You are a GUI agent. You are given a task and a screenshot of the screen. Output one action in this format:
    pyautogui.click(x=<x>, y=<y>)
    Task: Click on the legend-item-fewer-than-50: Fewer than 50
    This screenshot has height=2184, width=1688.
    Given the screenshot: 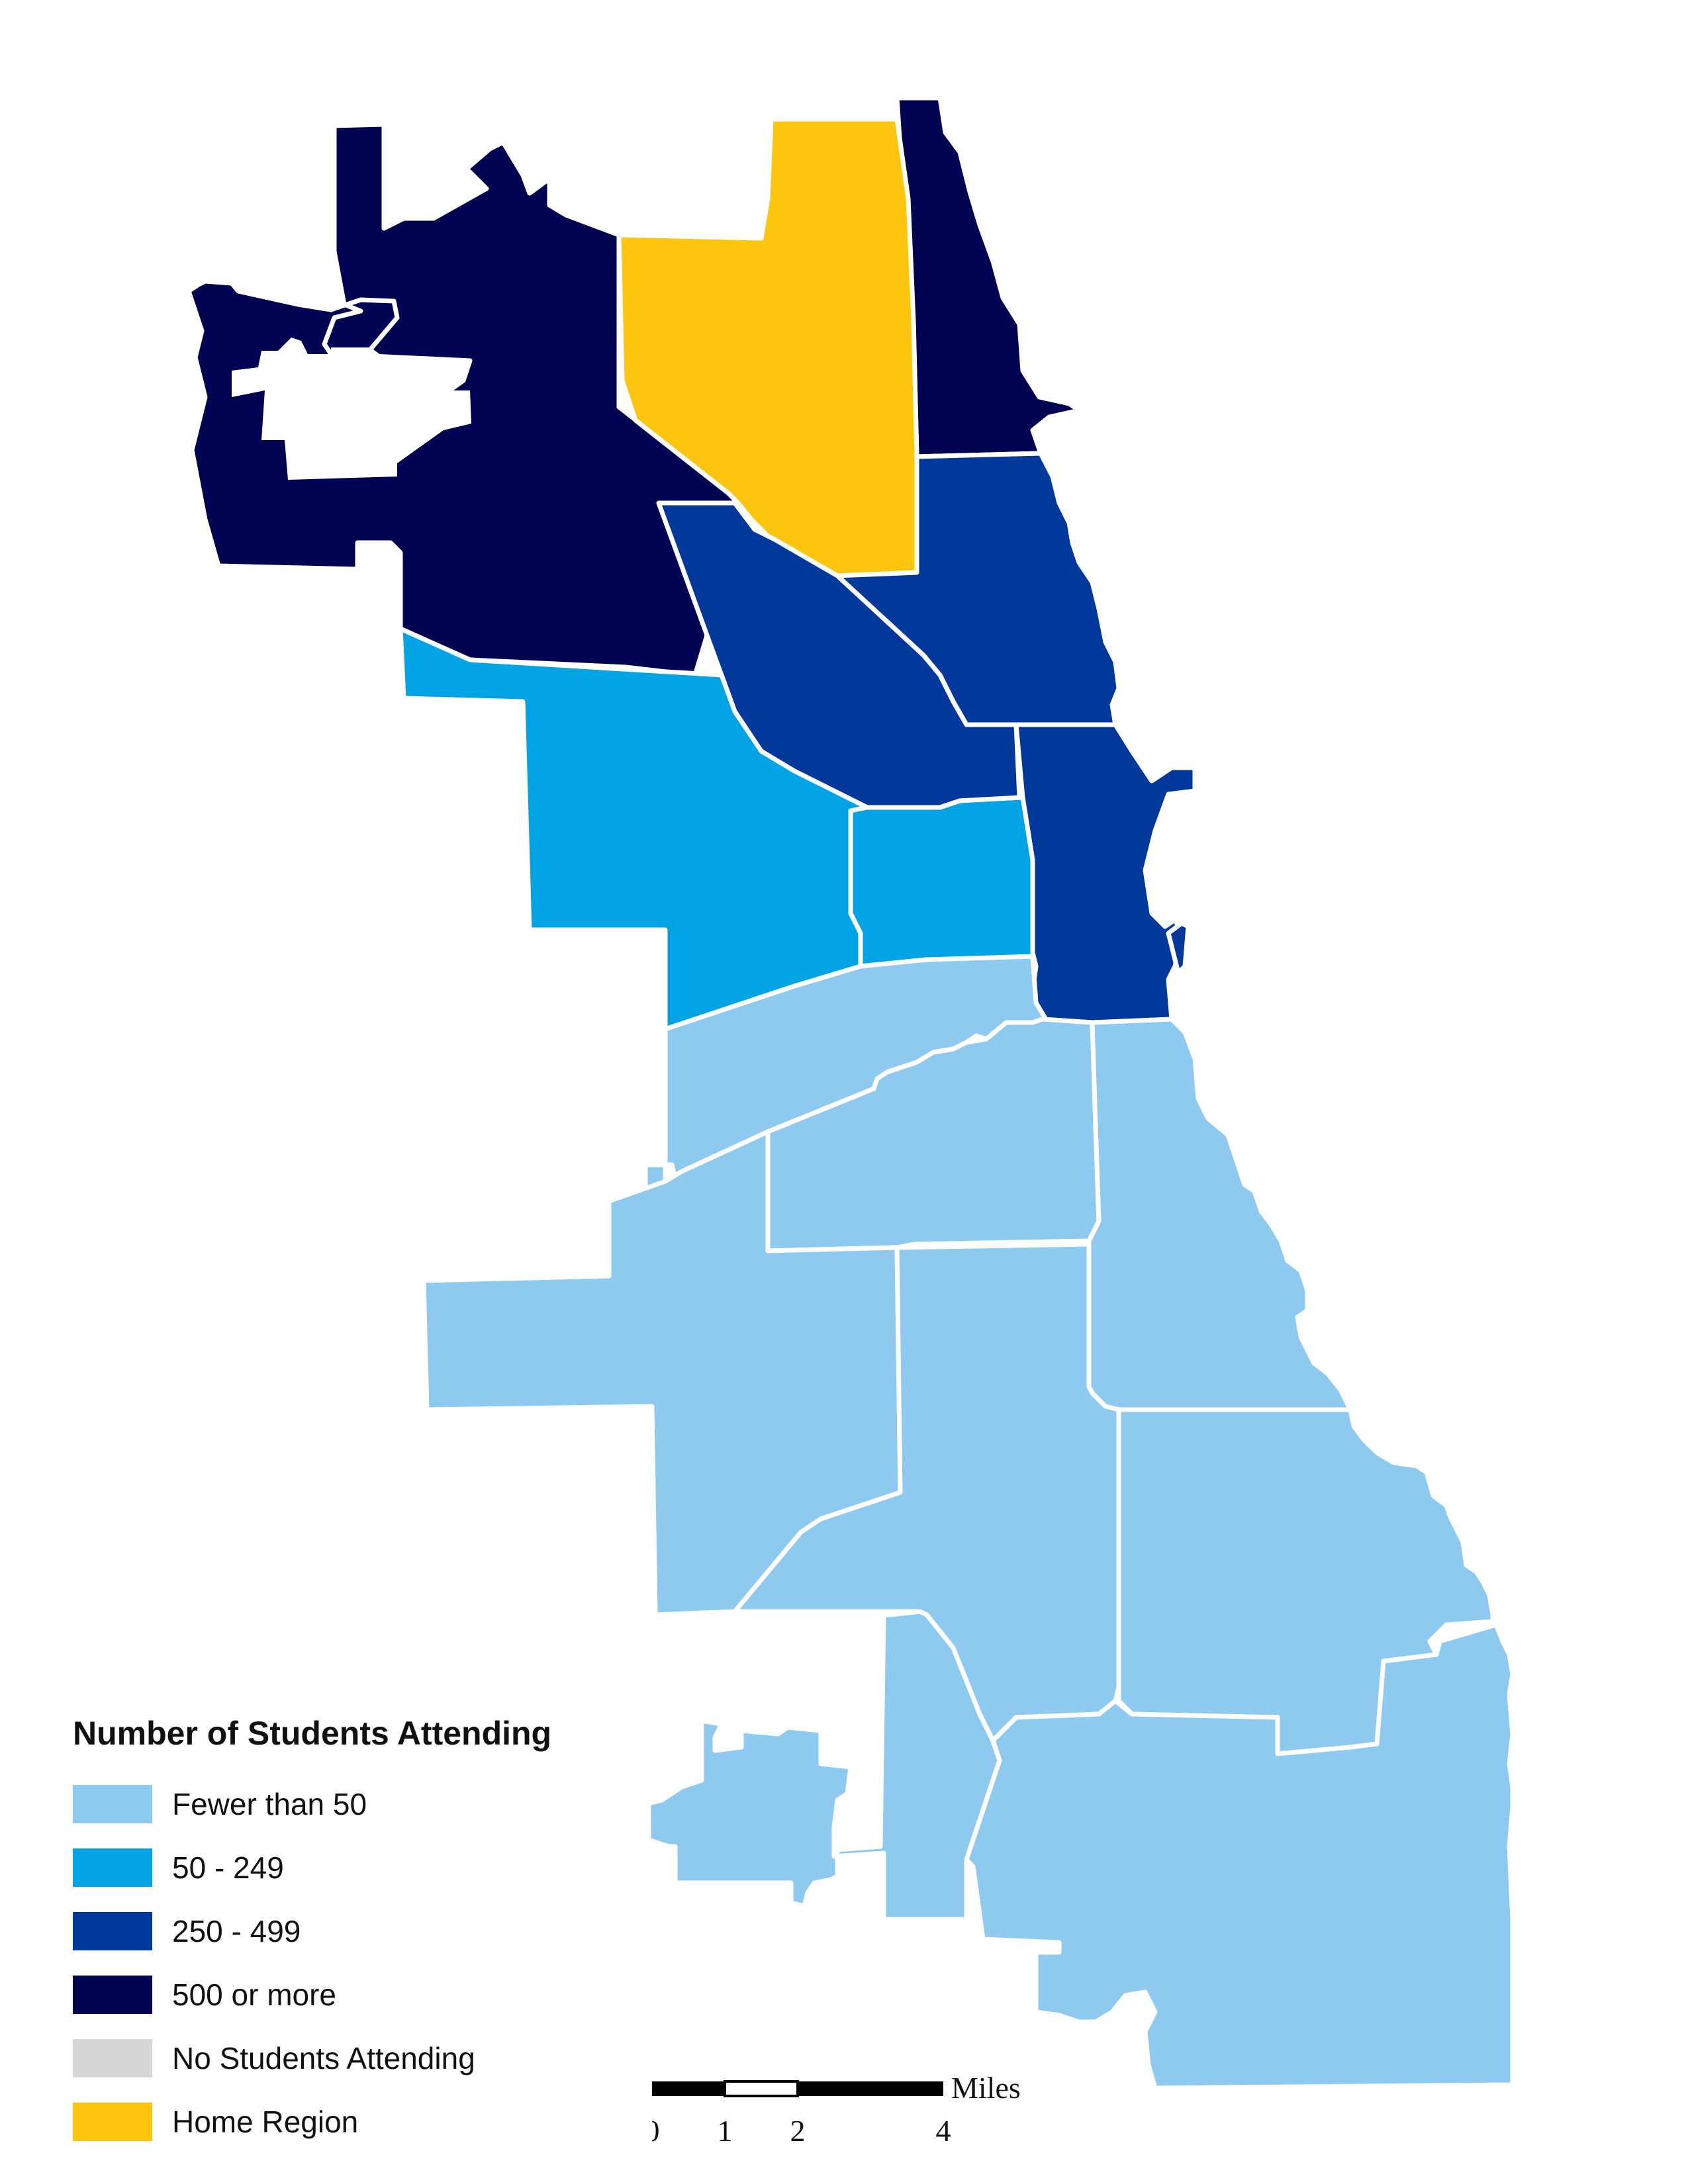 What is the action you would take?
    pyautogui.click(x=371, y=1804)
    